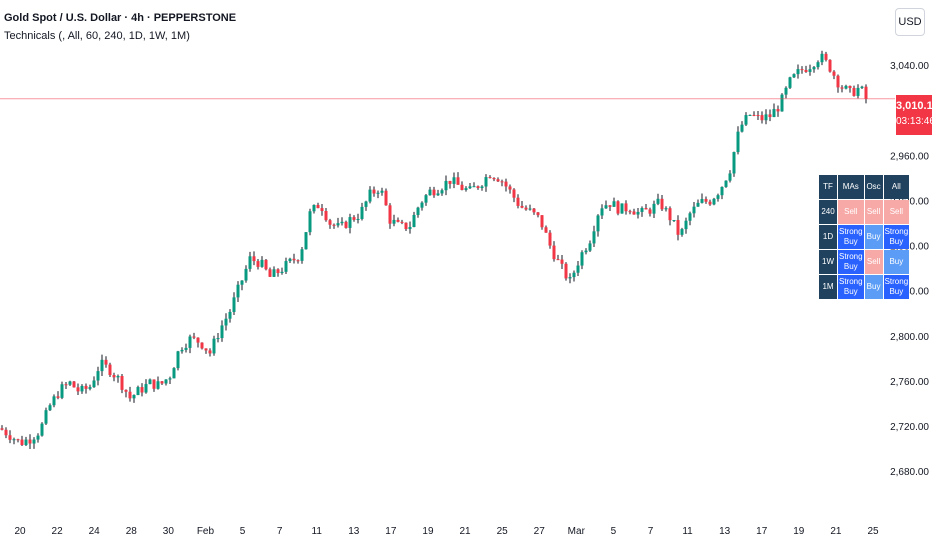  I want to click on x-tick-label: 28, so click(132, 531).